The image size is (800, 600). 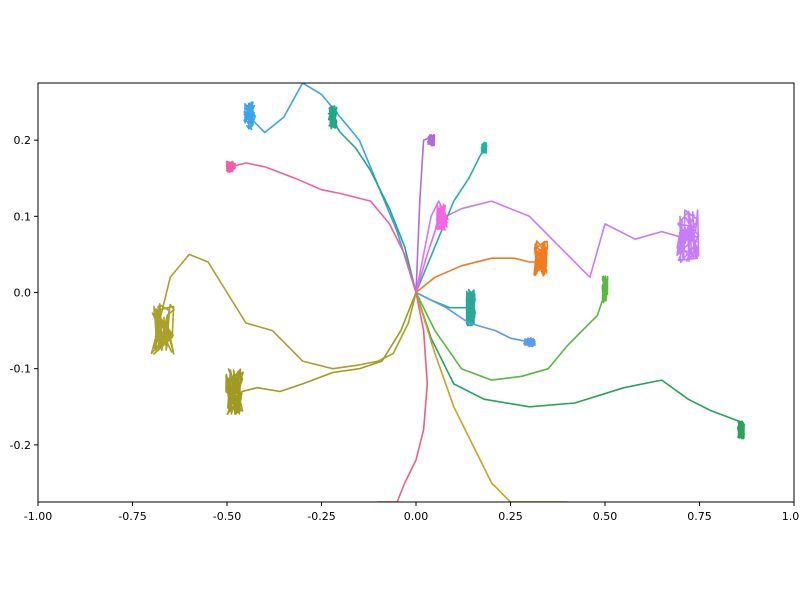 What do you see at coordinates (321, 516) in the screenshot?
I see `x-tick-label: -0.25` at bounding box center [321, 516].